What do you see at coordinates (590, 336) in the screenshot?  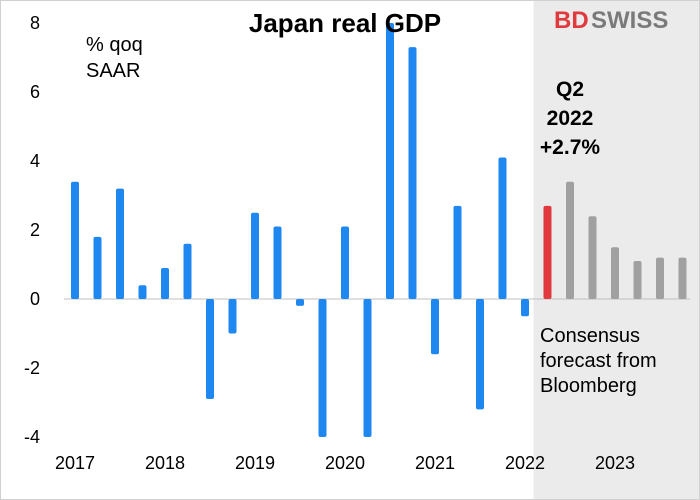 I see `forecast-note-line1: Consensus` at bounding box center [590, 336].